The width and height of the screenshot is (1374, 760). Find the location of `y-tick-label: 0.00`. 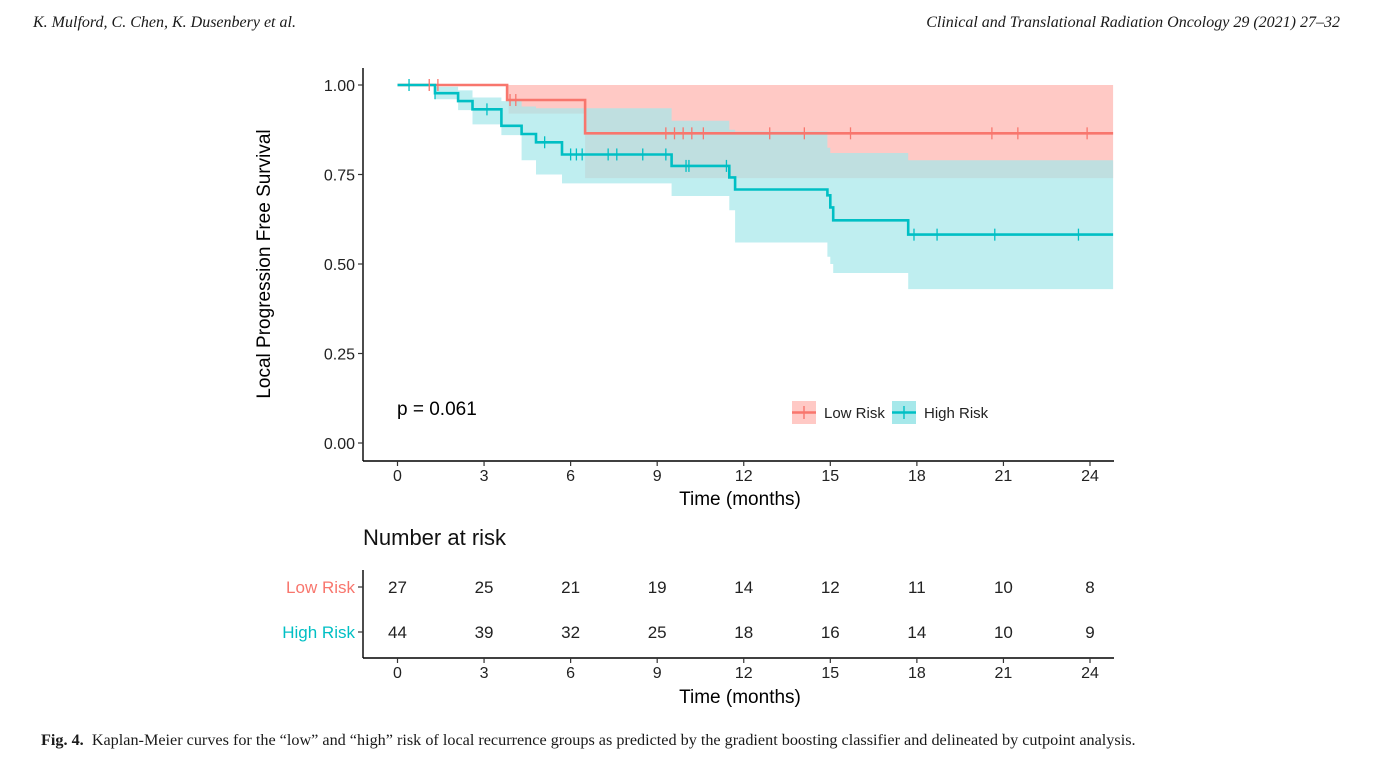

y-tick-label: 0.00 is located at coordinates (339, 444).